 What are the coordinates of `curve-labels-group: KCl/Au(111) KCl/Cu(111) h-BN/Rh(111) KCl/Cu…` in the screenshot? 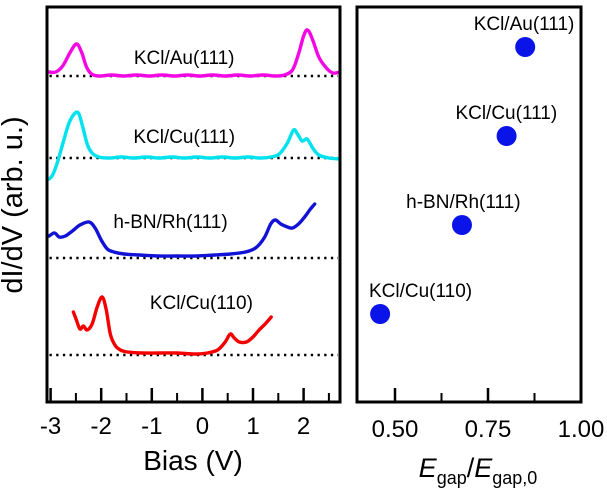 It's located at (183, 181).